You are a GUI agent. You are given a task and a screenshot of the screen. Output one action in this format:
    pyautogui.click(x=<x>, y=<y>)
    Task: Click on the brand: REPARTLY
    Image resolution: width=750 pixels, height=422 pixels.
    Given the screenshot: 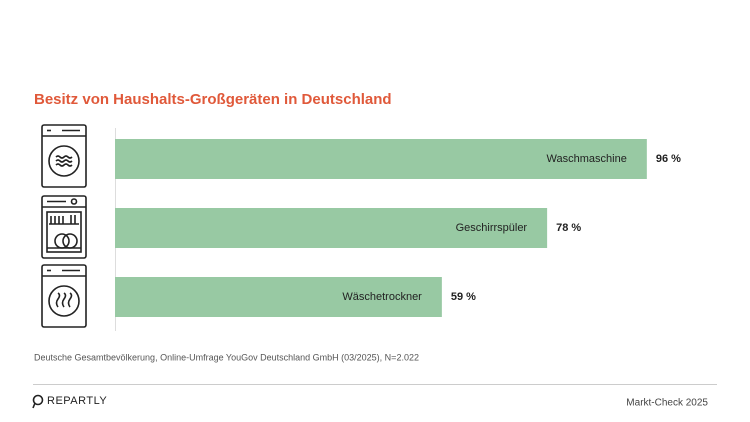 What is the action you would take?
    pyautogui.click(x=77, y=401)
    